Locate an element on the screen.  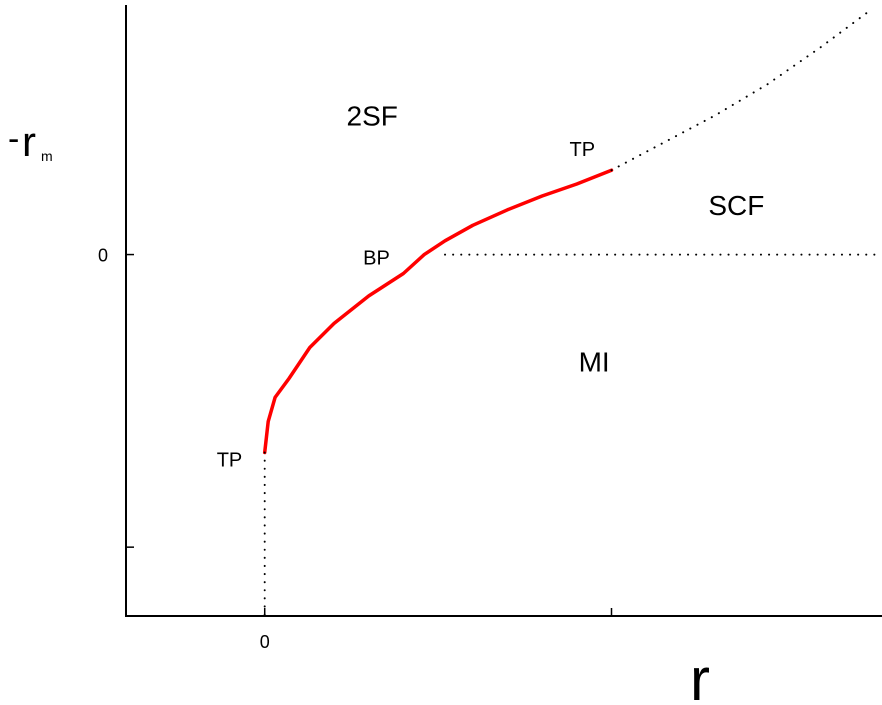
y-tick-label: 0 is located at coordinates (103, 256).